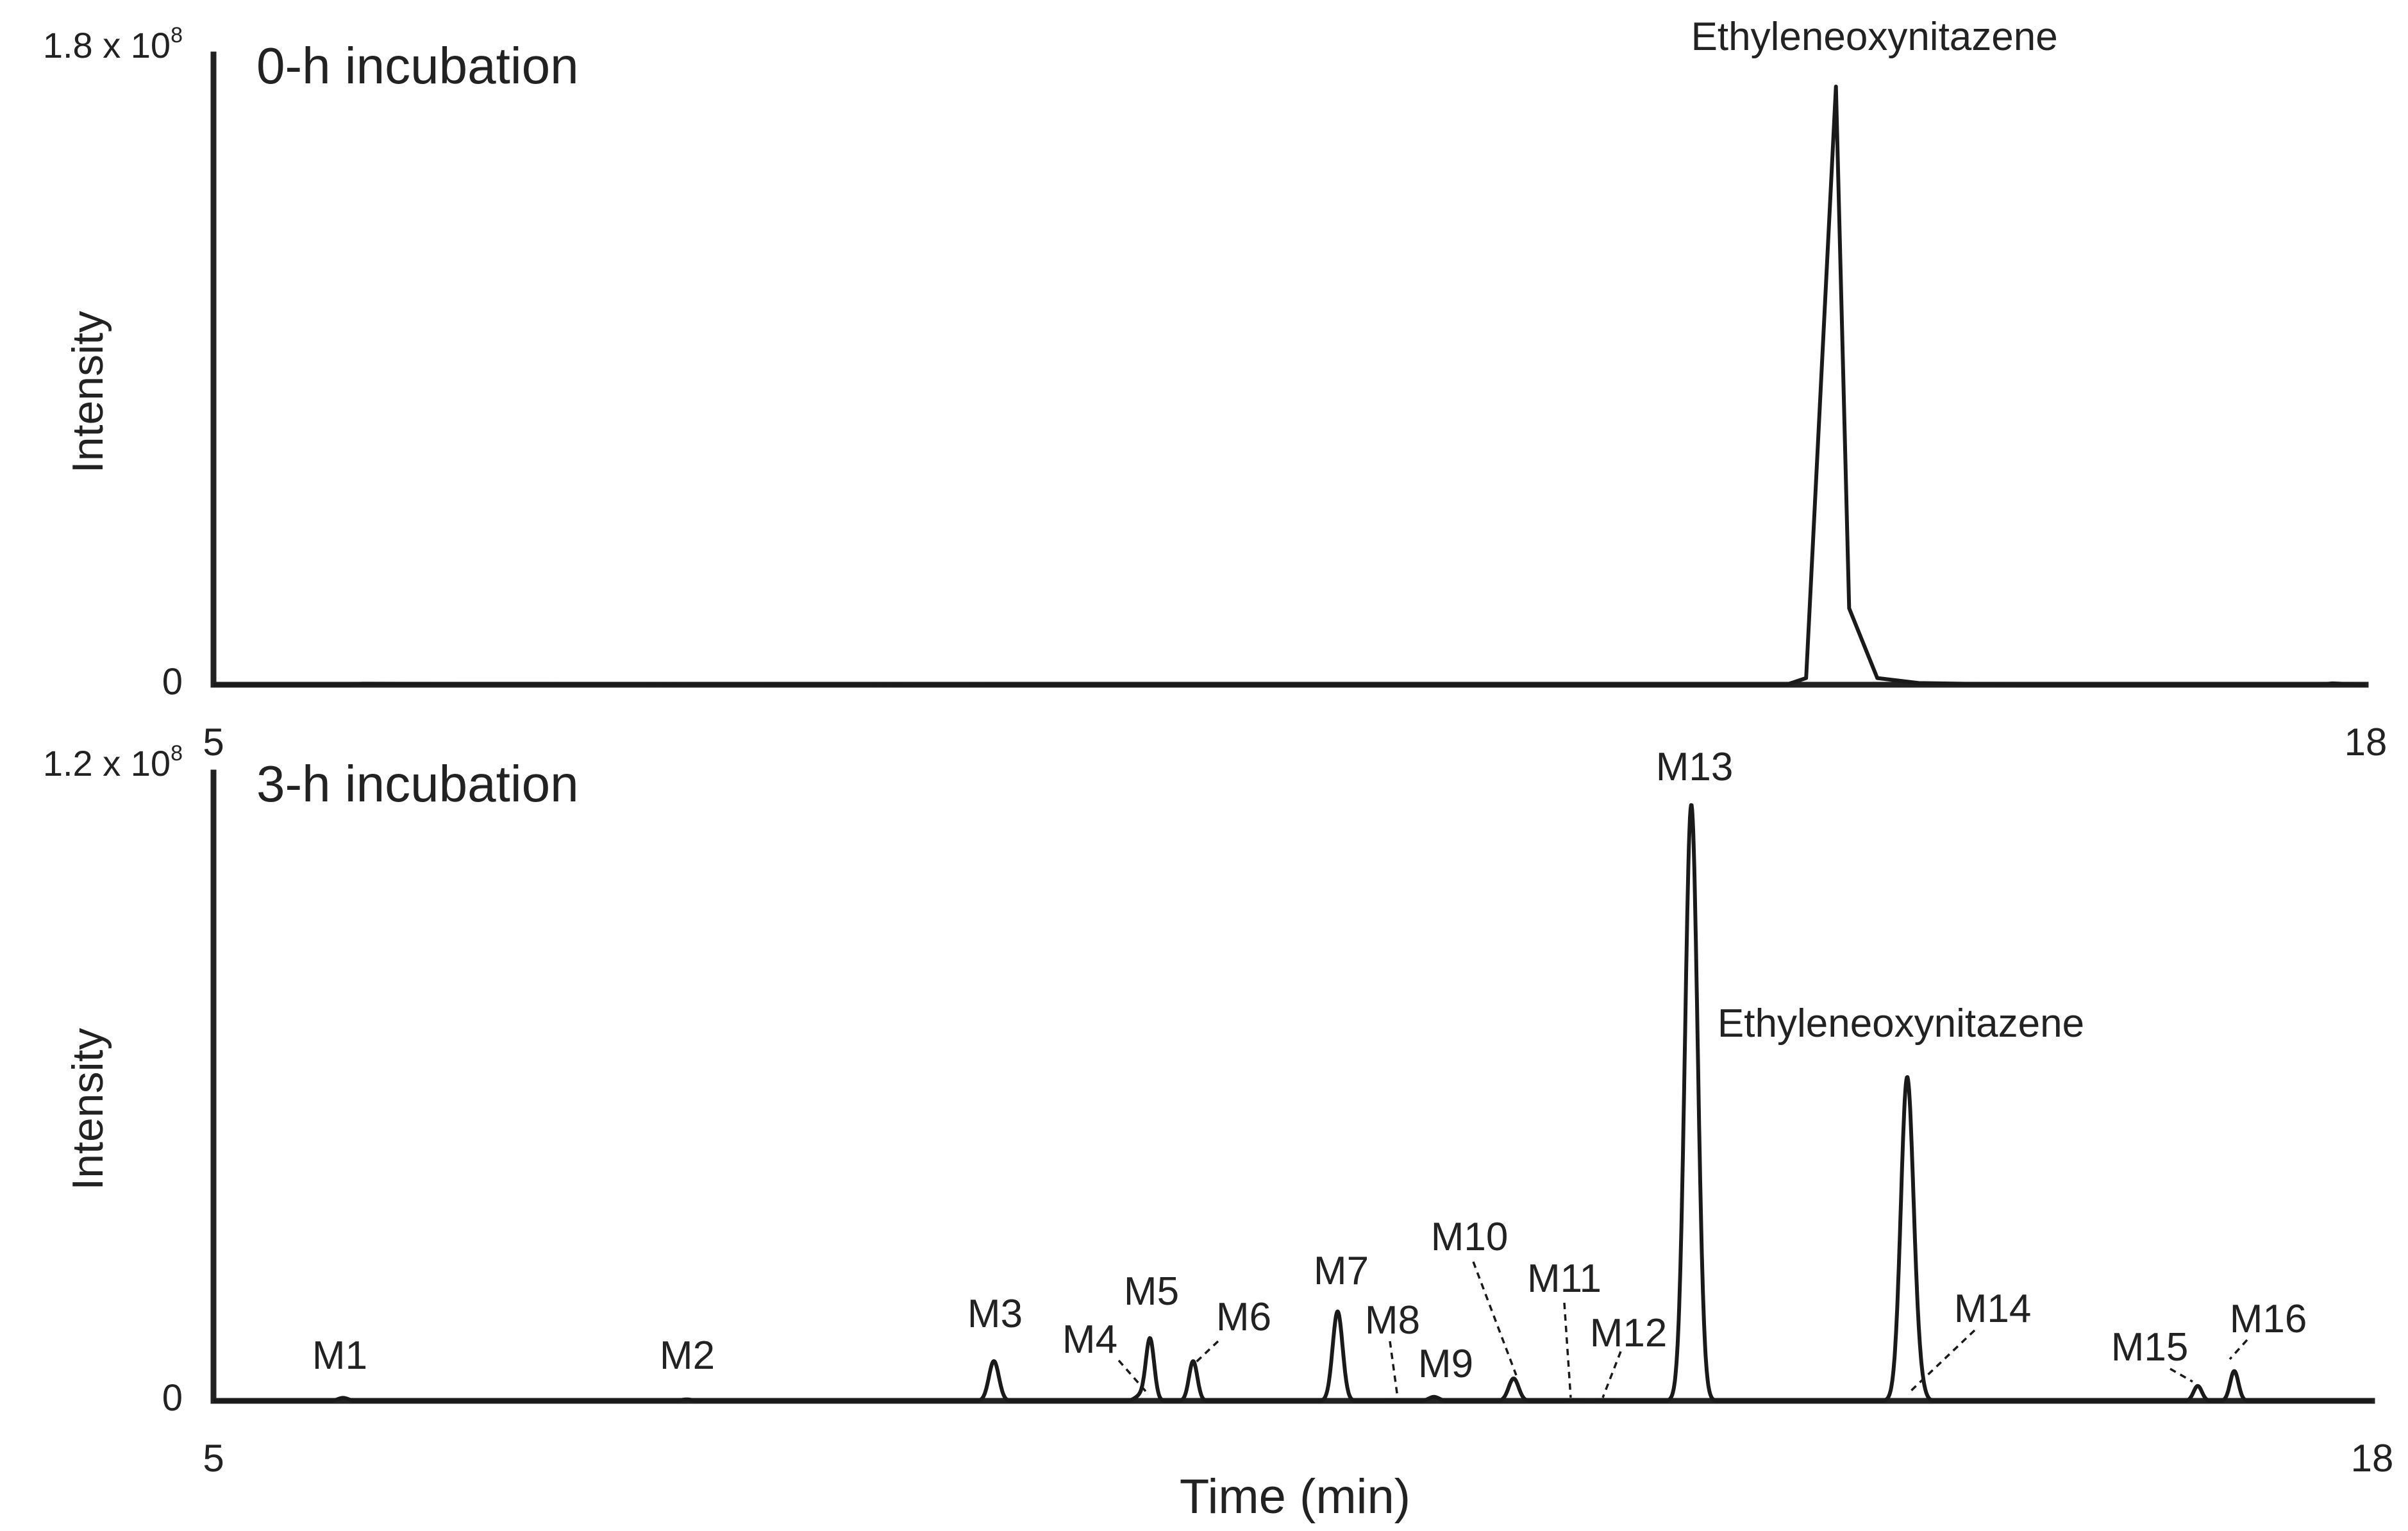 The width and height of the screenshot is (2408, 1531). What do you see at coordinates (1392, 1320) in the screenshot?
I see `peak-label-m8: M8` at bounding box center [1392, 1320].